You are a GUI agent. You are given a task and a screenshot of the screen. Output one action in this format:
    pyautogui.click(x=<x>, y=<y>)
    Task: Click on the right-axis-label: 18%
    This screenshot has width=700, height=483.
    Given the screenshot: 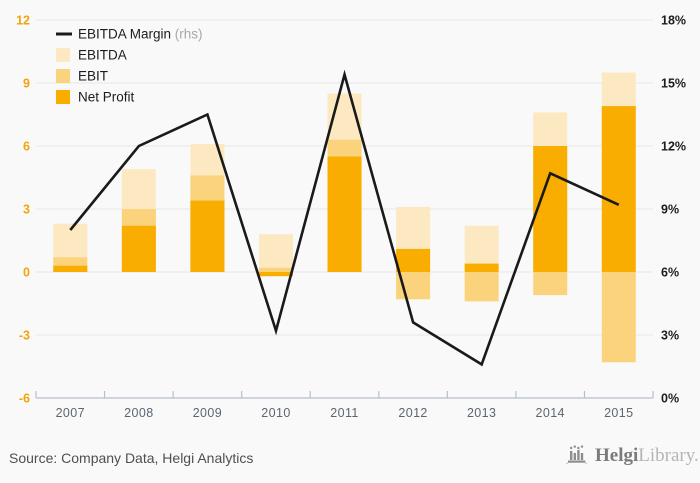 What is the action you would take?
    pyautogui.click(x=673, y=21)
    